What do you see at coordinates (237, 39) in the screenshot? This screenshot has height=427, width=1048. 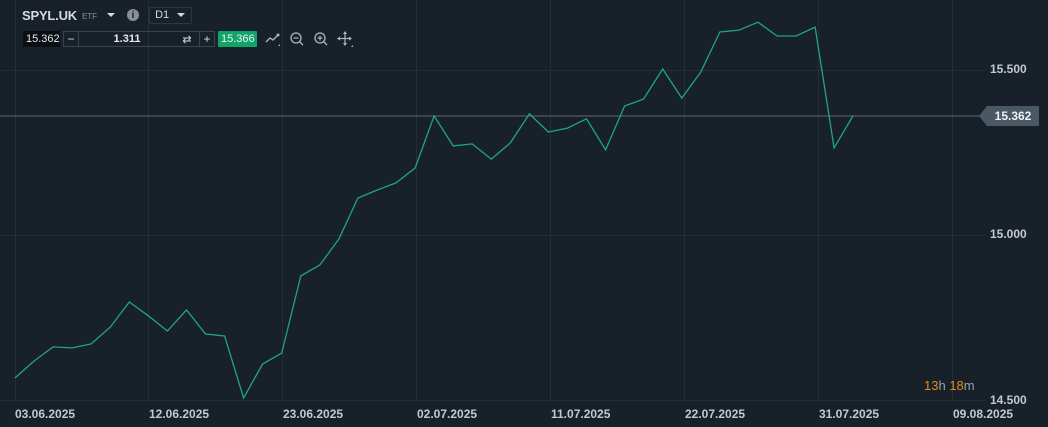 I see `buy-price-button: 15.366` at bounding box center [237, 39].